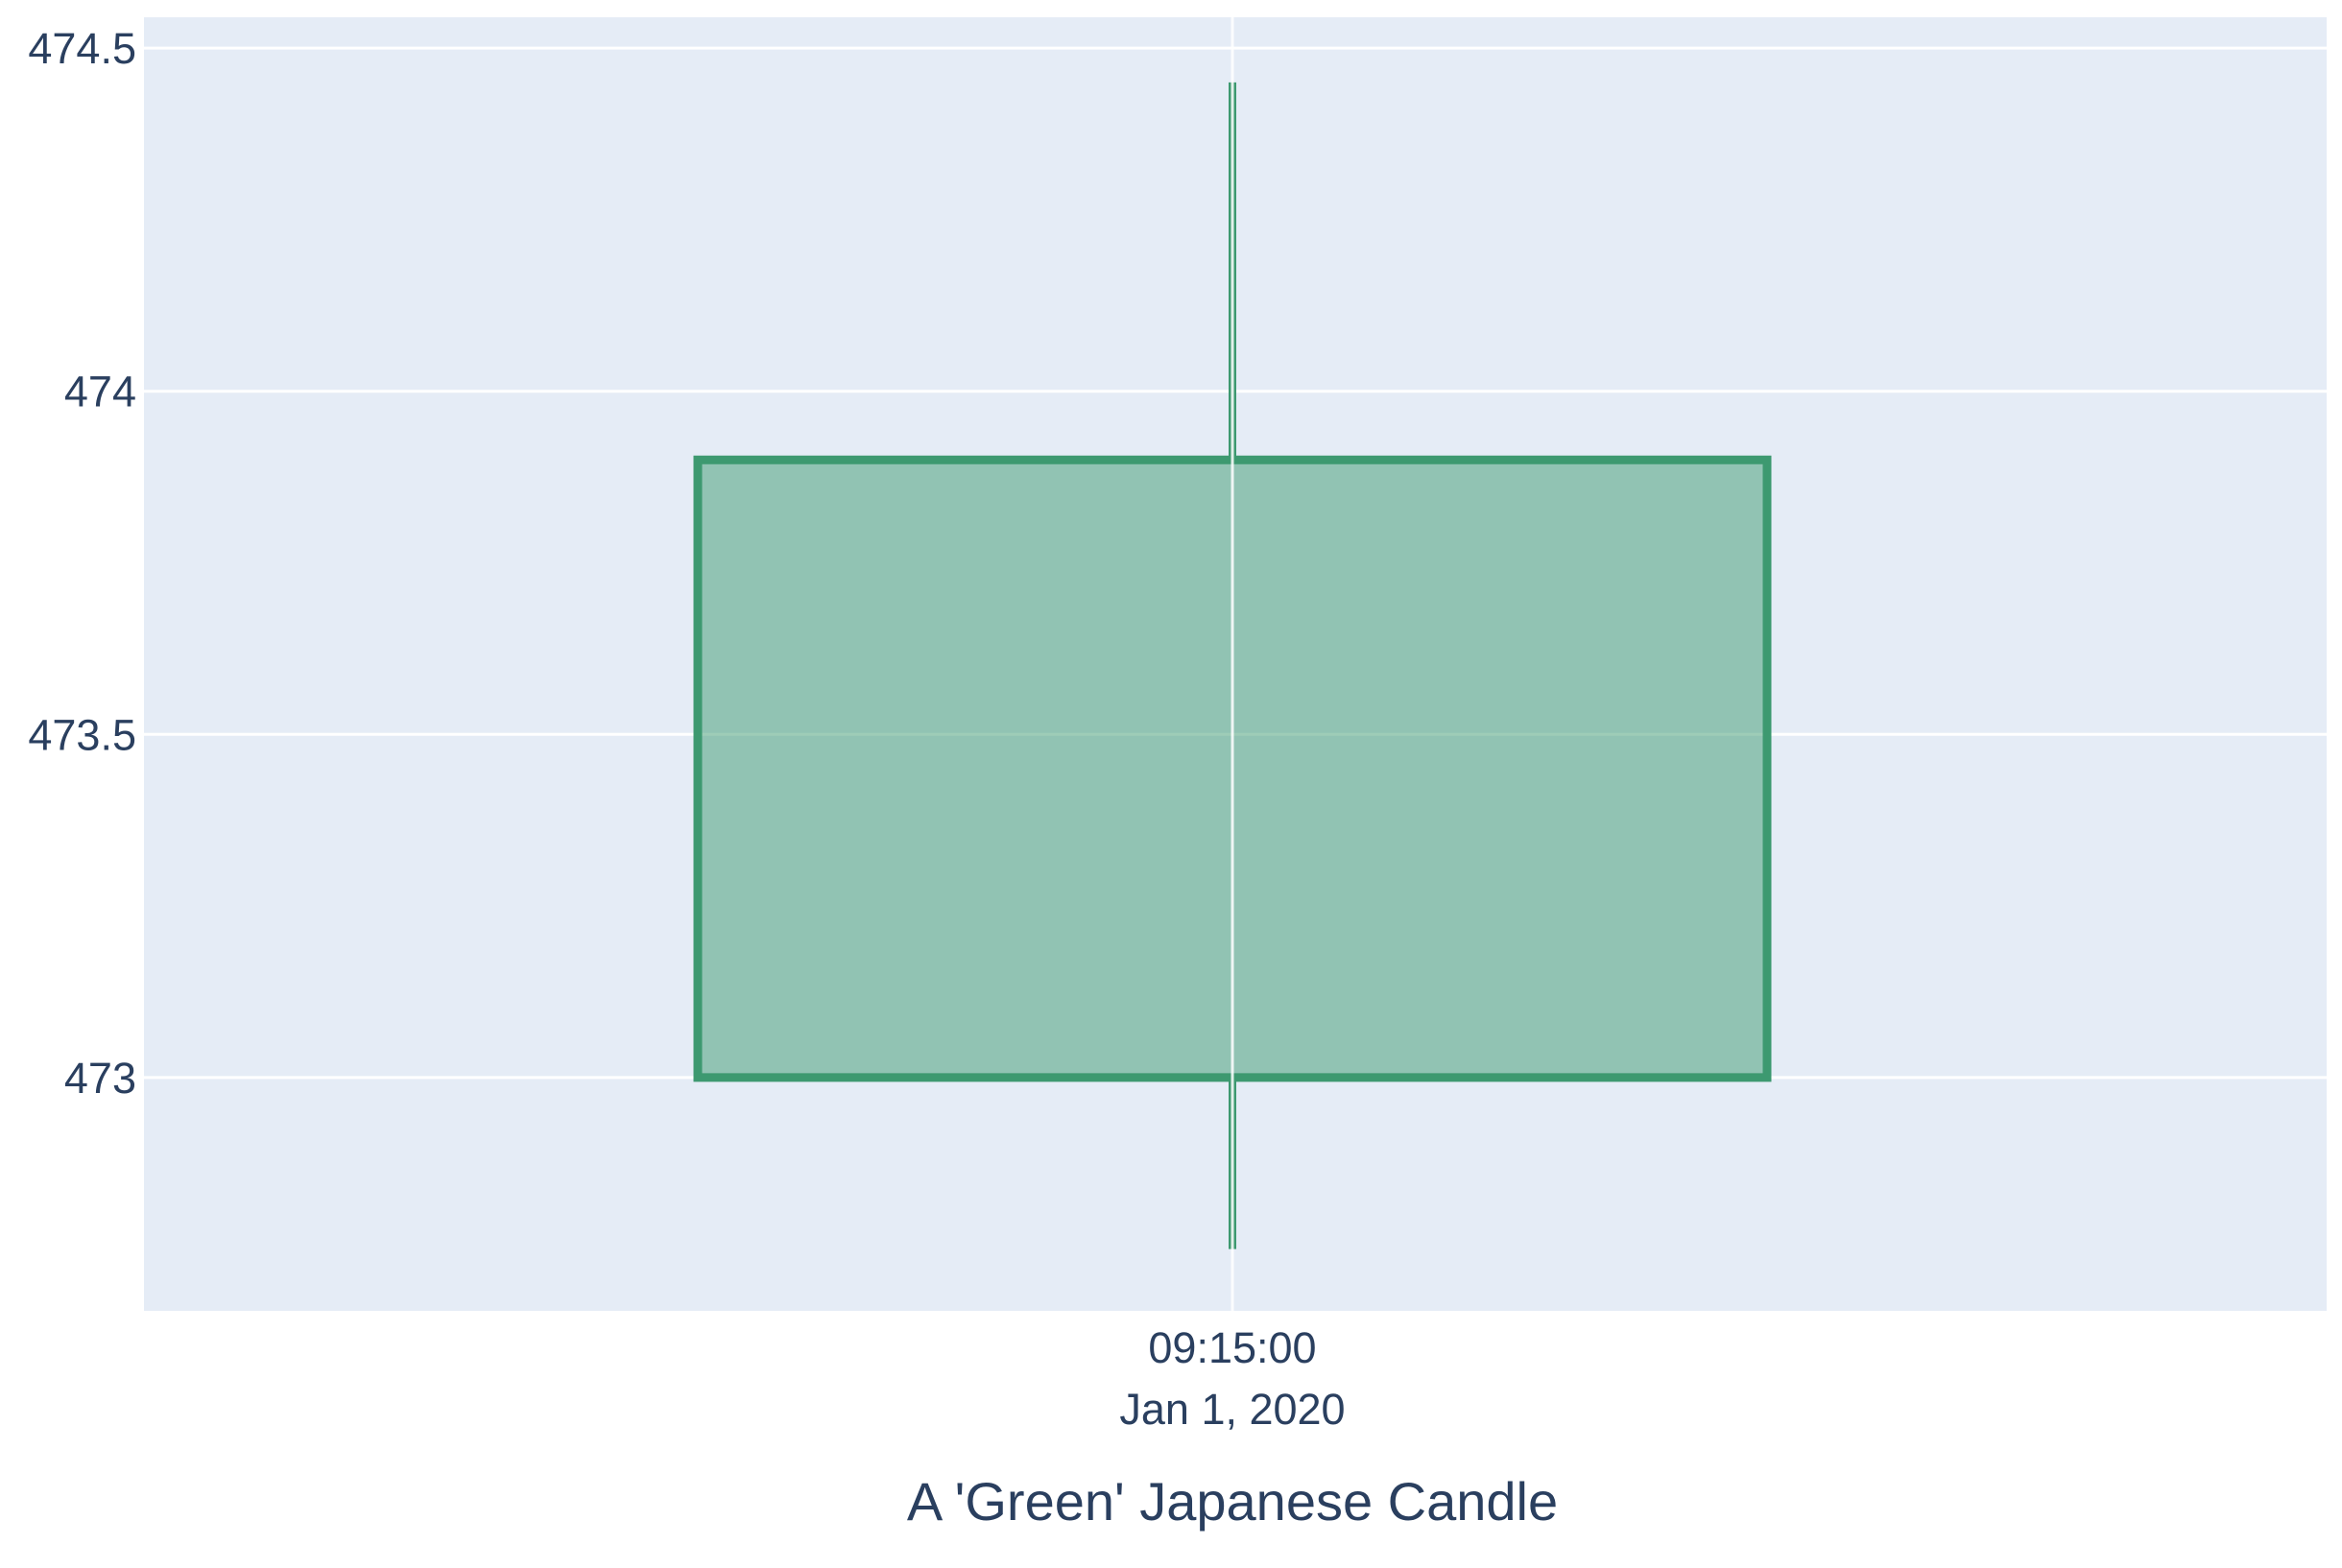 The image size is (2342, 1568). I want to click on x-axis-ticks: 09:15:00 Jan 1, 2020, so click(1232, 1378).